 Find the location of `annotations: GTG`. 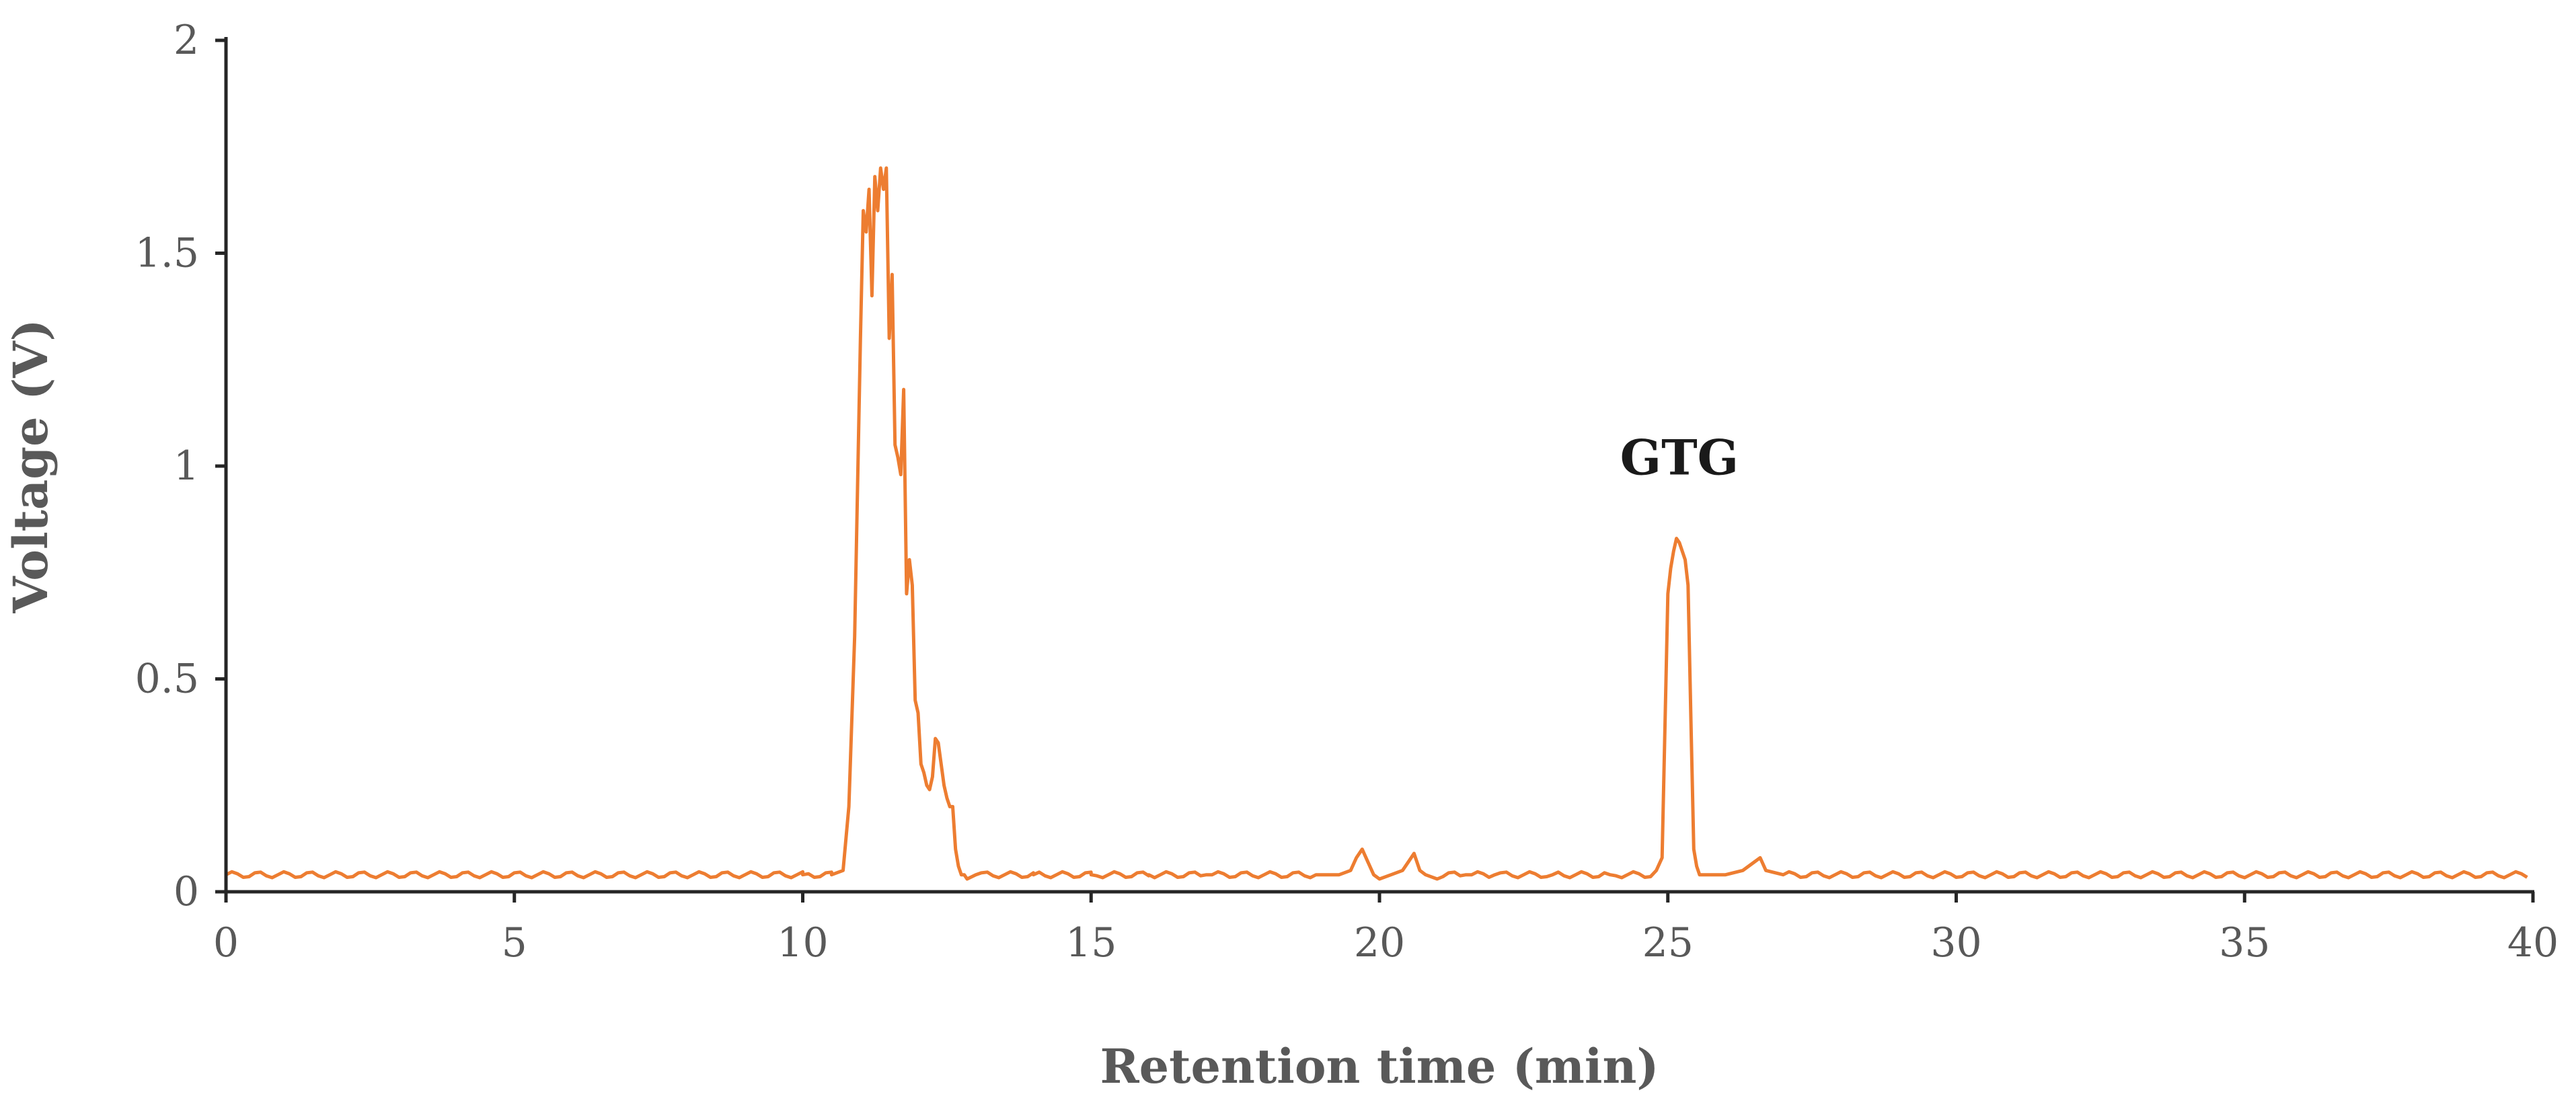

annotations: GTG is located at coordinates (1679, 457).